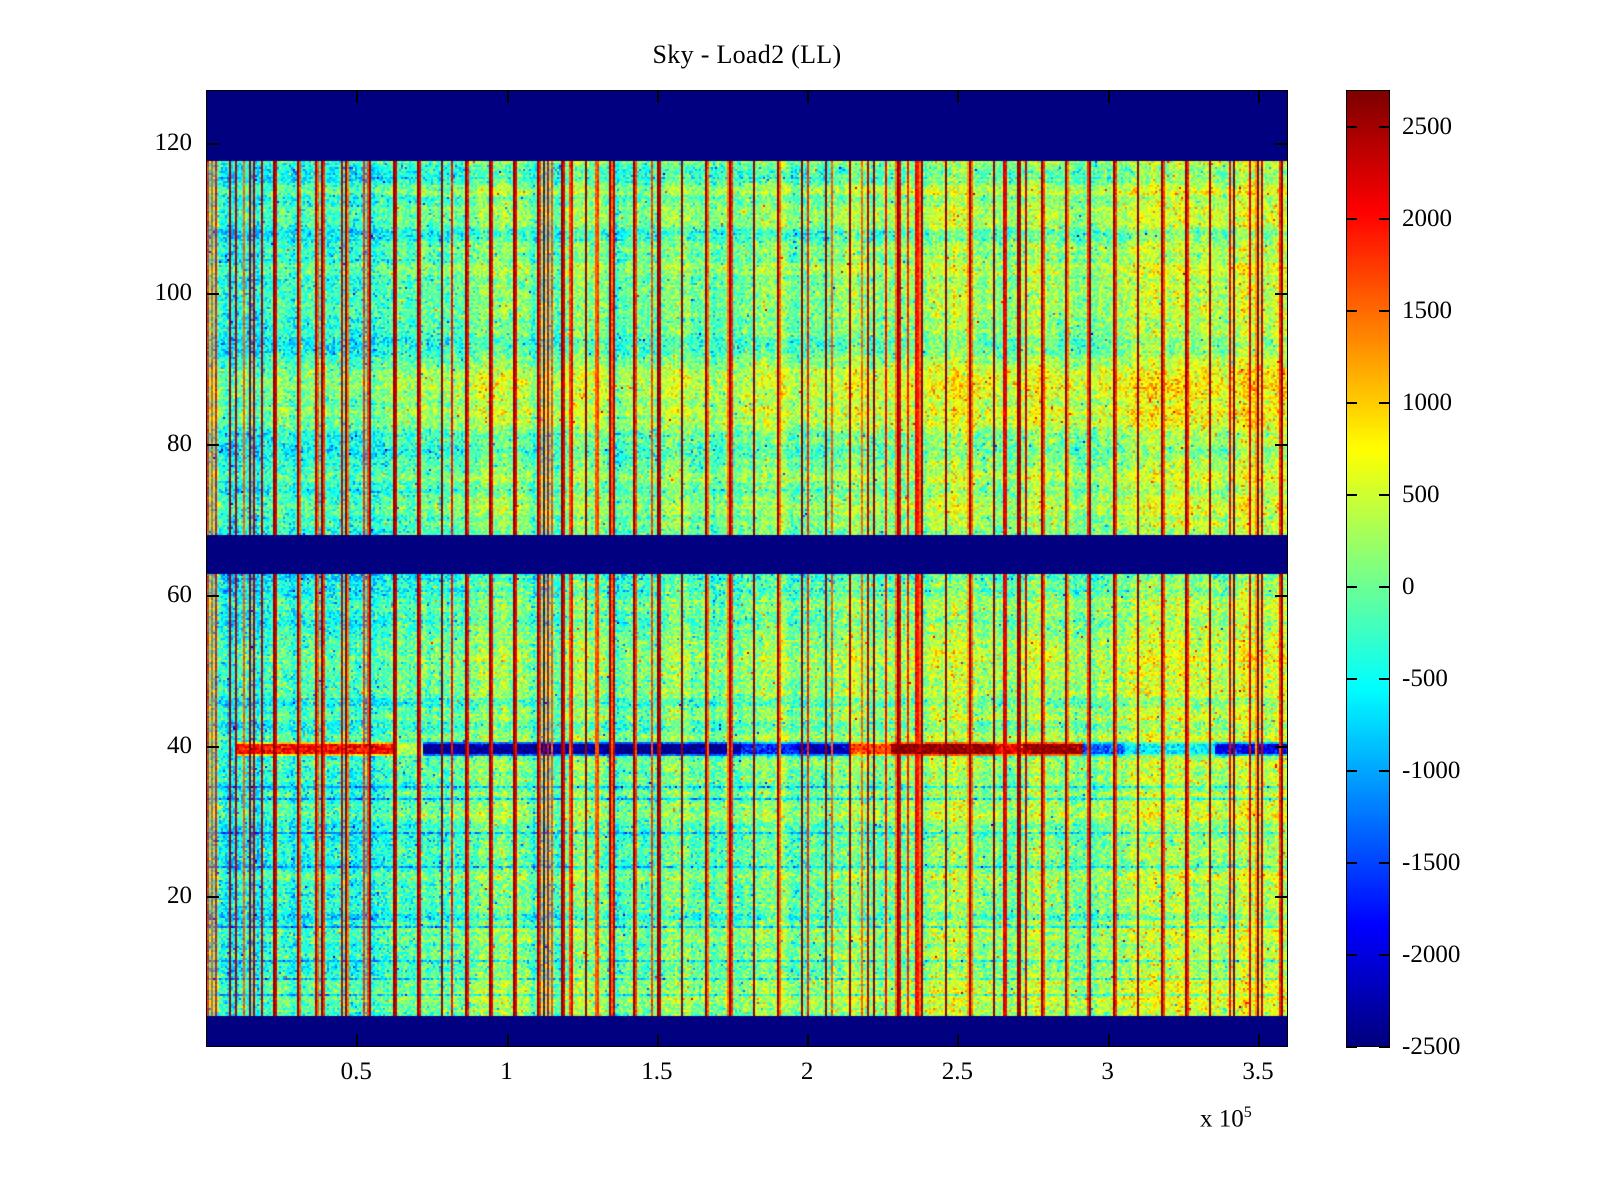 The height and width of the screenshot is (1200, 1600). Describe the element at coordinates (657, 1071) in the screenshot. I see `x-axis-tick-label: 1.5` at that location.